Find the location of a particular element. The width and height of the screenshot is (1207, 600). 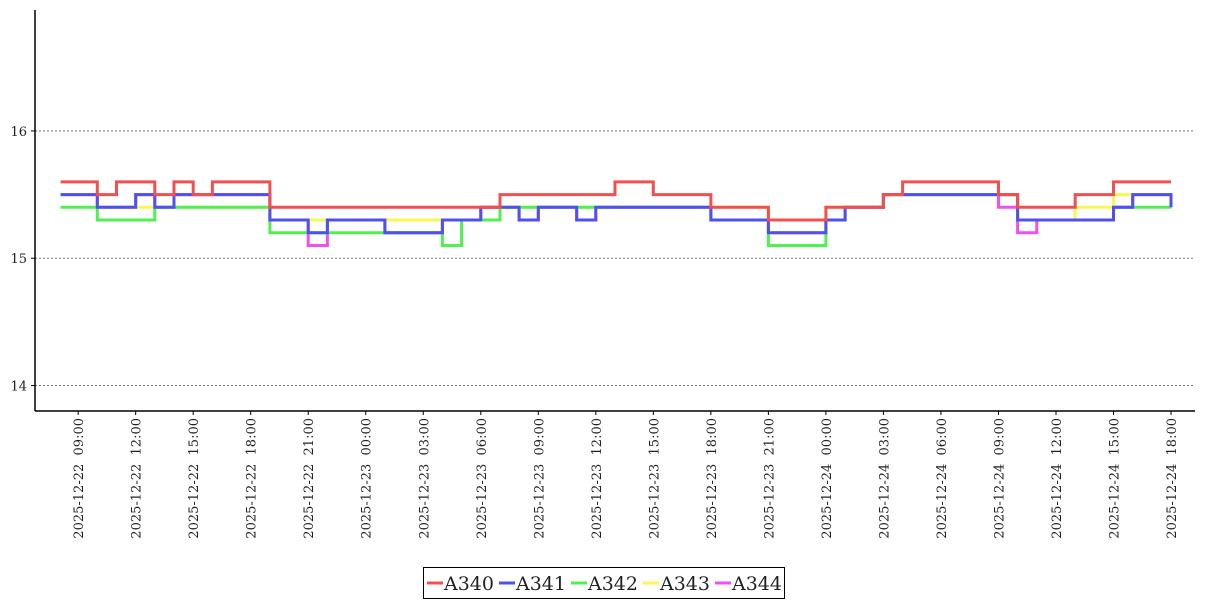

series-line-a342 is located at coordinates (615, 220).